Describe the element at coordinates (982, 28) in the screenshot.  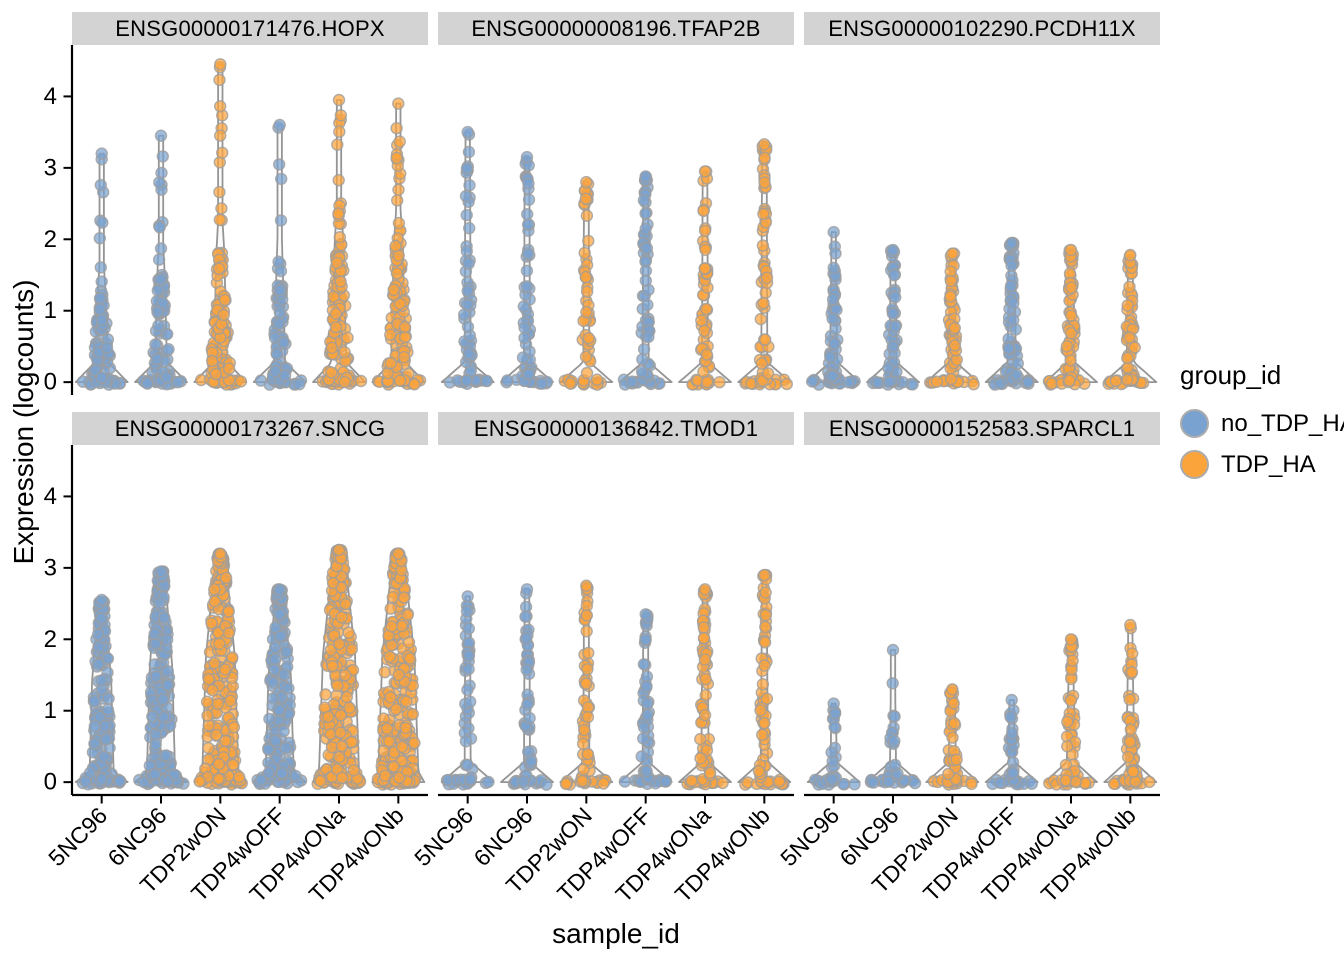
I see `facet-strip-pcdh11x: ENSG00000102290.PCDH11X` at that location.